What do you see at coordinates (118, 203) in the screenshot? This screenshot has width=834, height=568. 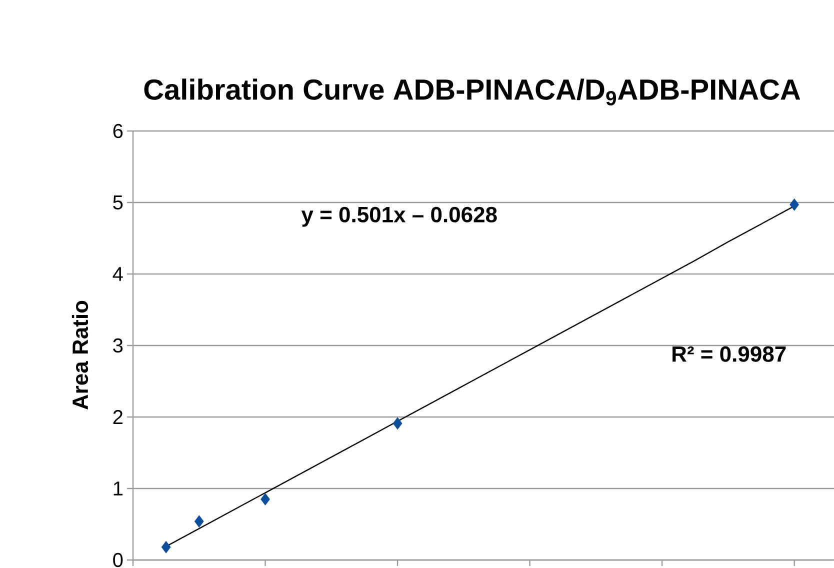 I see `y-tick-label: 5` at bounding box center [118, 203].